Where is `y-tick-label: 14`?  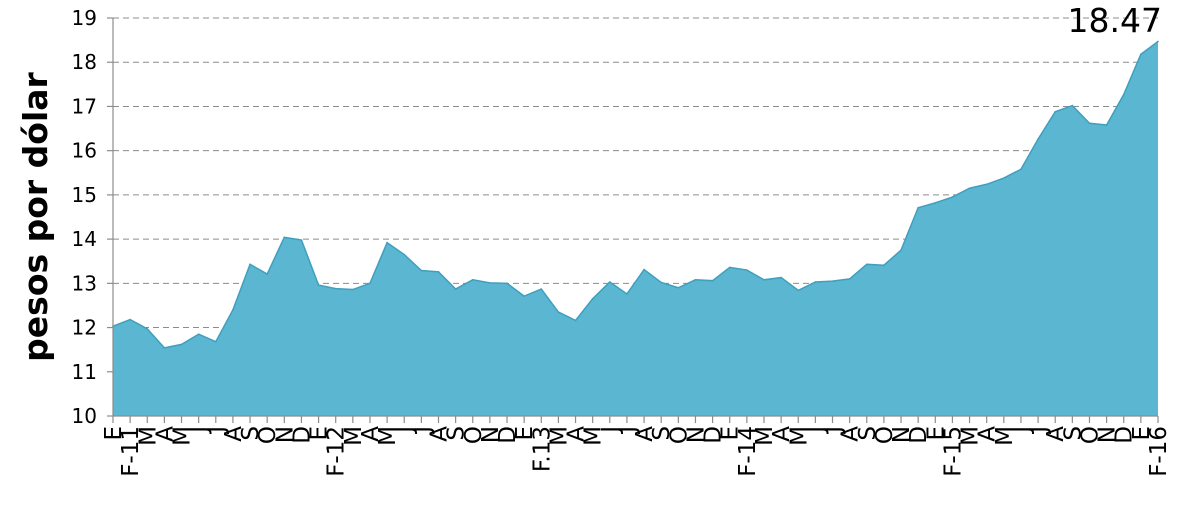
y-tick-label: 14 is located at coordinates (84, 239).